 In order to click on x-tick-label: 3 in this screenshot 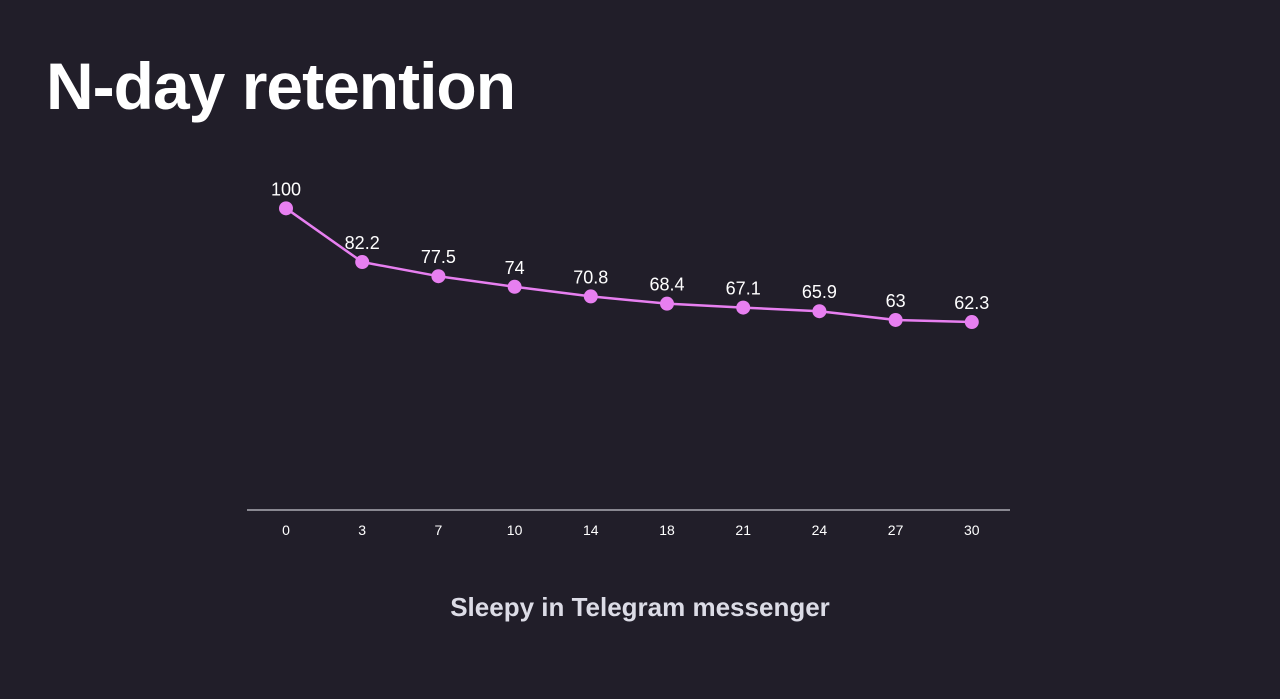, I will do `click(362, 530)`.